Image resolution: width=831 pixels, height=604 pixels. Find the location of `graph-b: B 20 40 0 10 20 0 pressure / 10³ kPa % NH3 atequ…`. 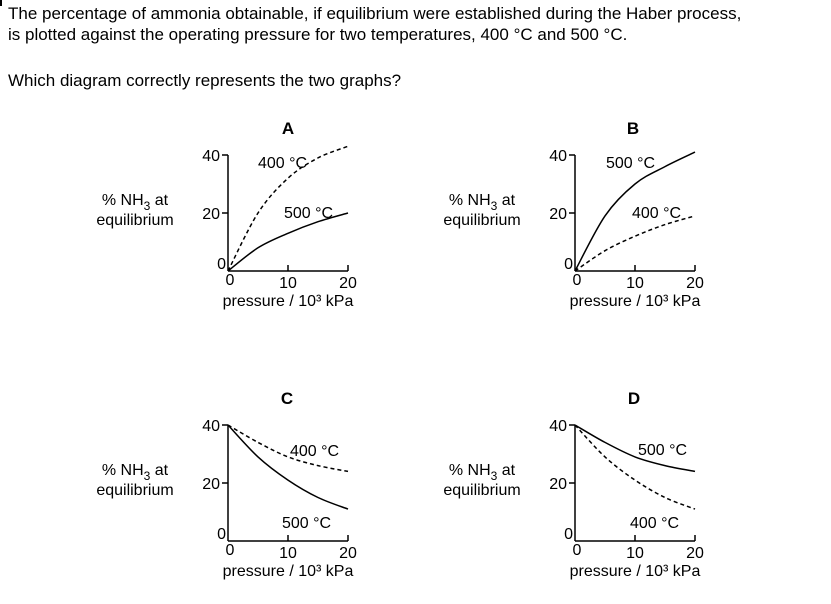

graph-b: B 20 40 0 10 20 0 pressure / 10³ kPa % NH3 atequ… is located at coordinates (573, 214).